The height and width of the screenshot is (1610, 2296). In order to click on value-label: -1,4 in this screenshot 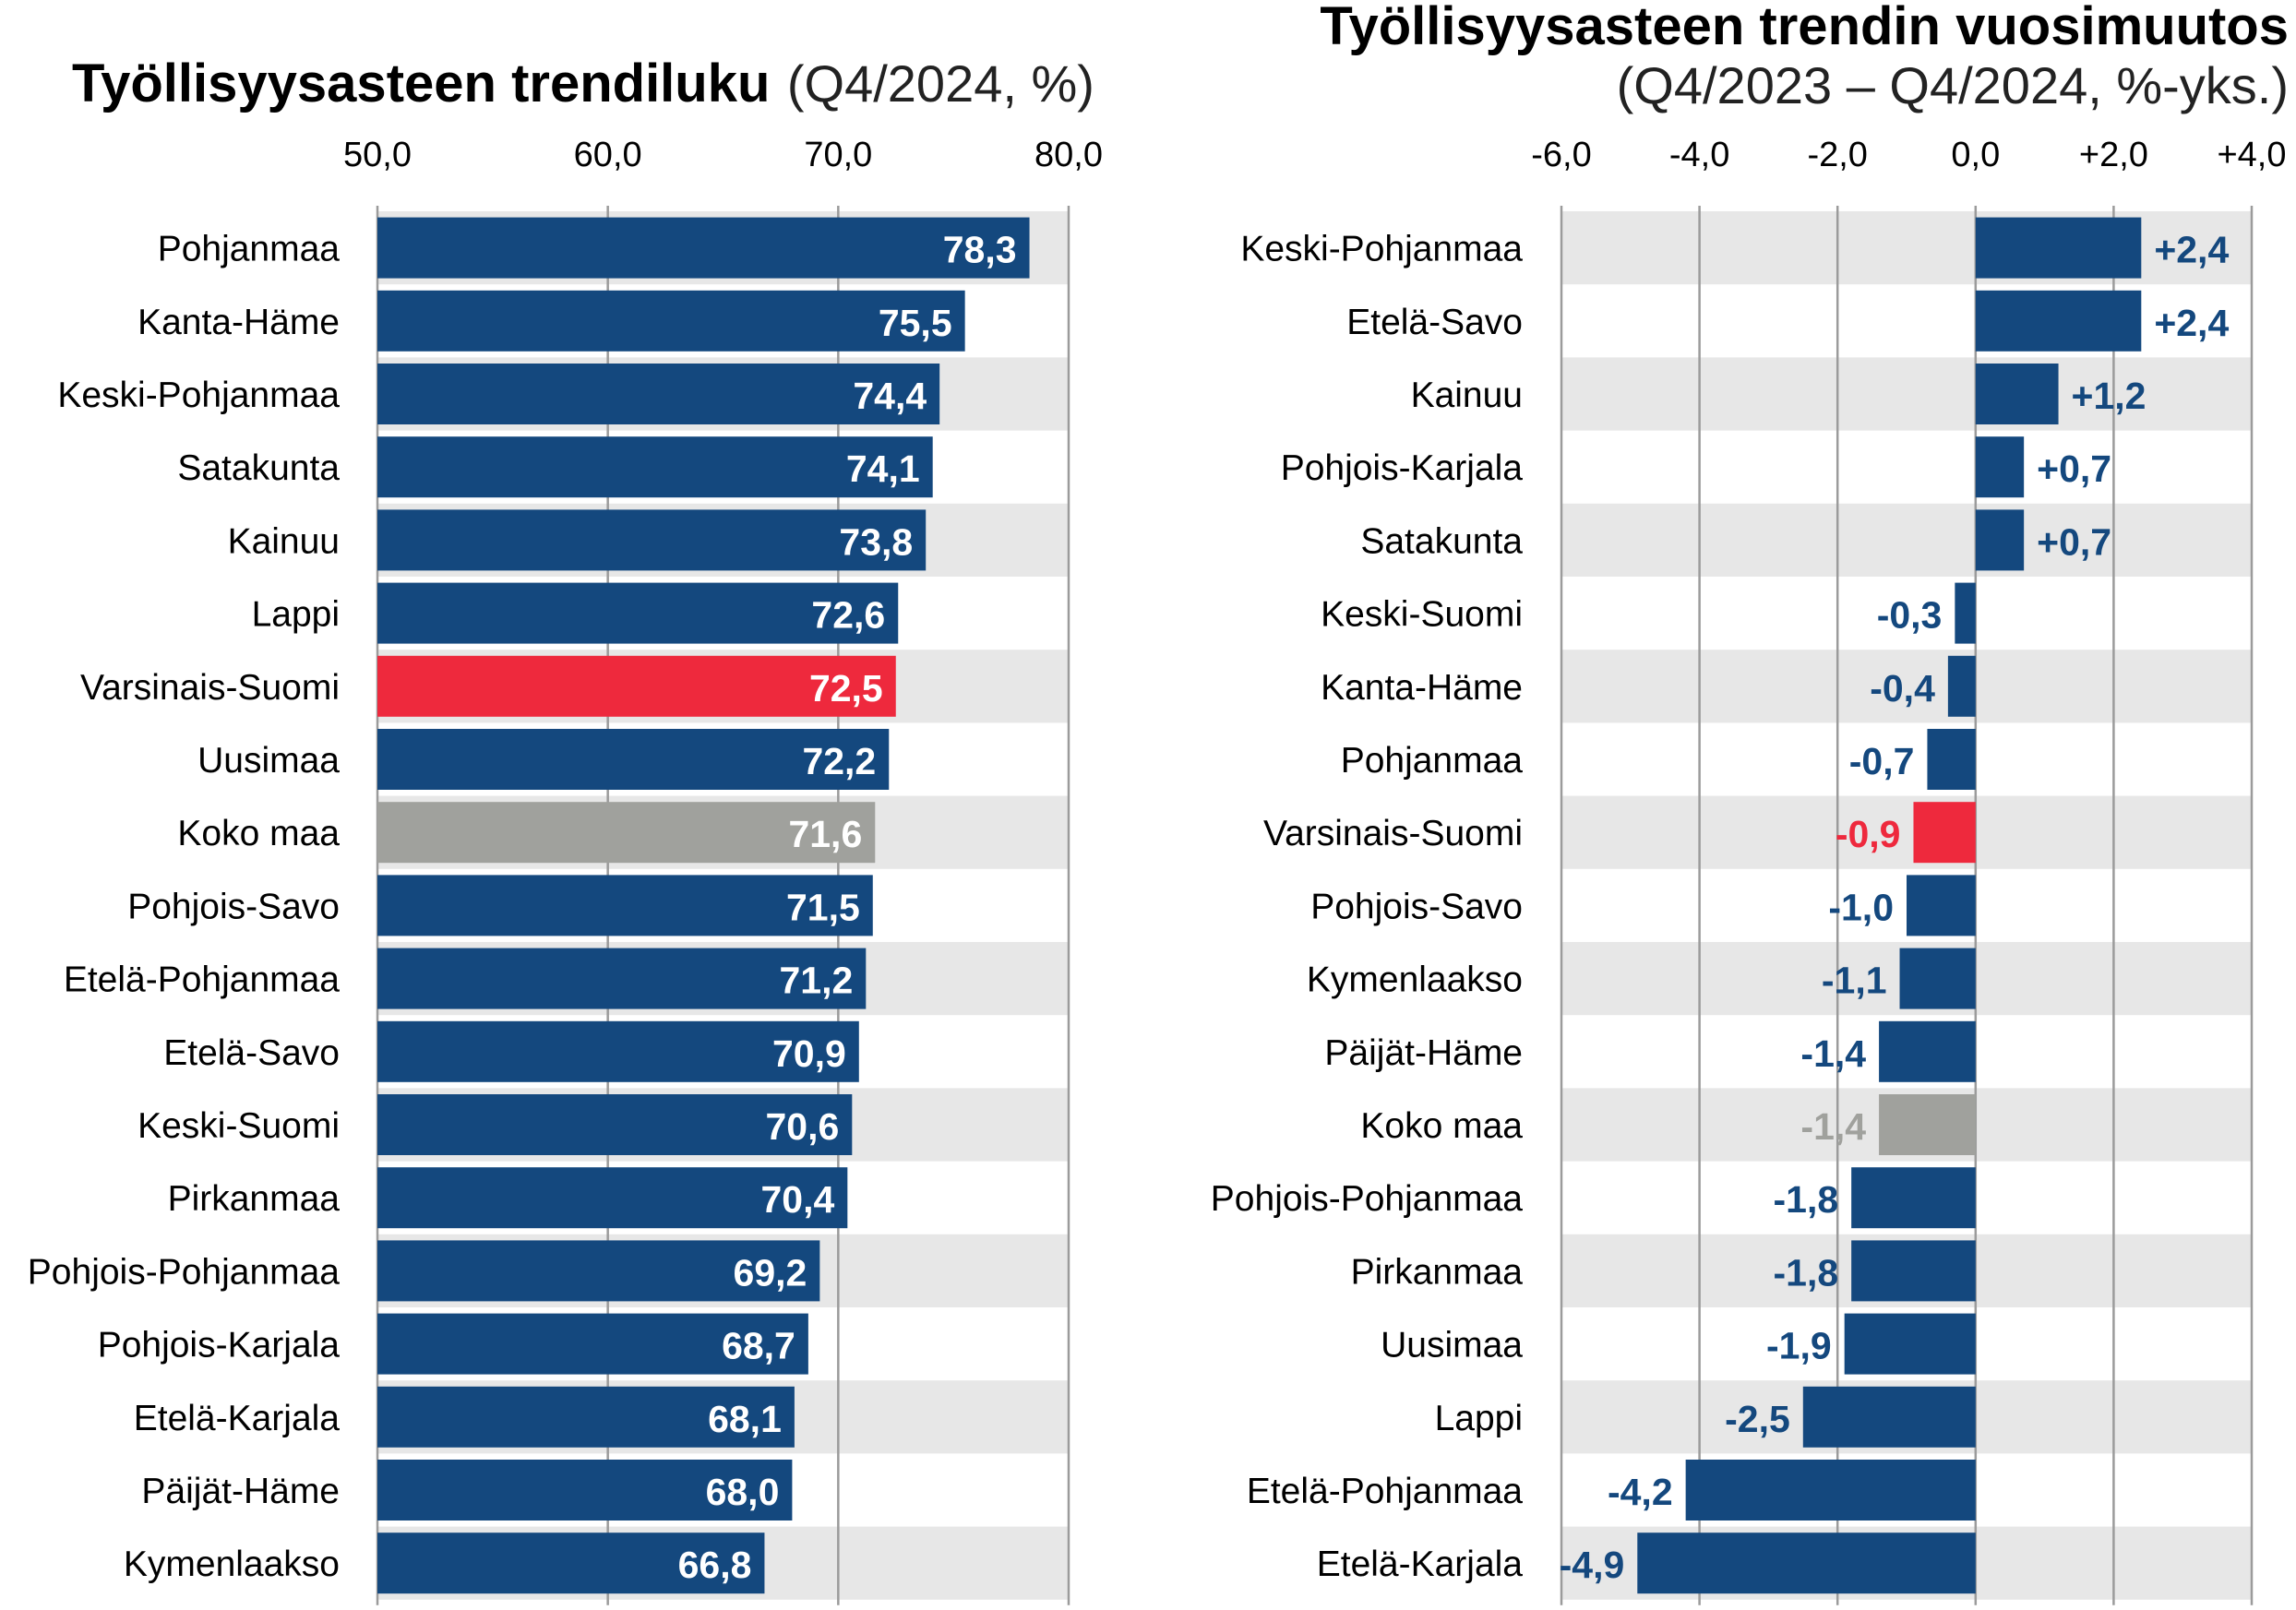, I will do `click(1833, 1053)`.